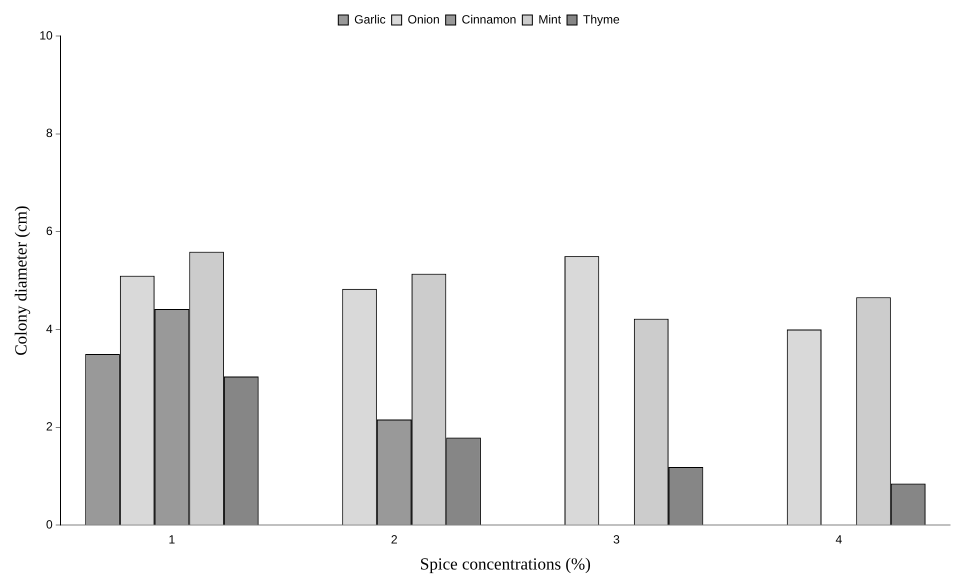  I want to click on y-tick-label: 0, so click(50, 525).